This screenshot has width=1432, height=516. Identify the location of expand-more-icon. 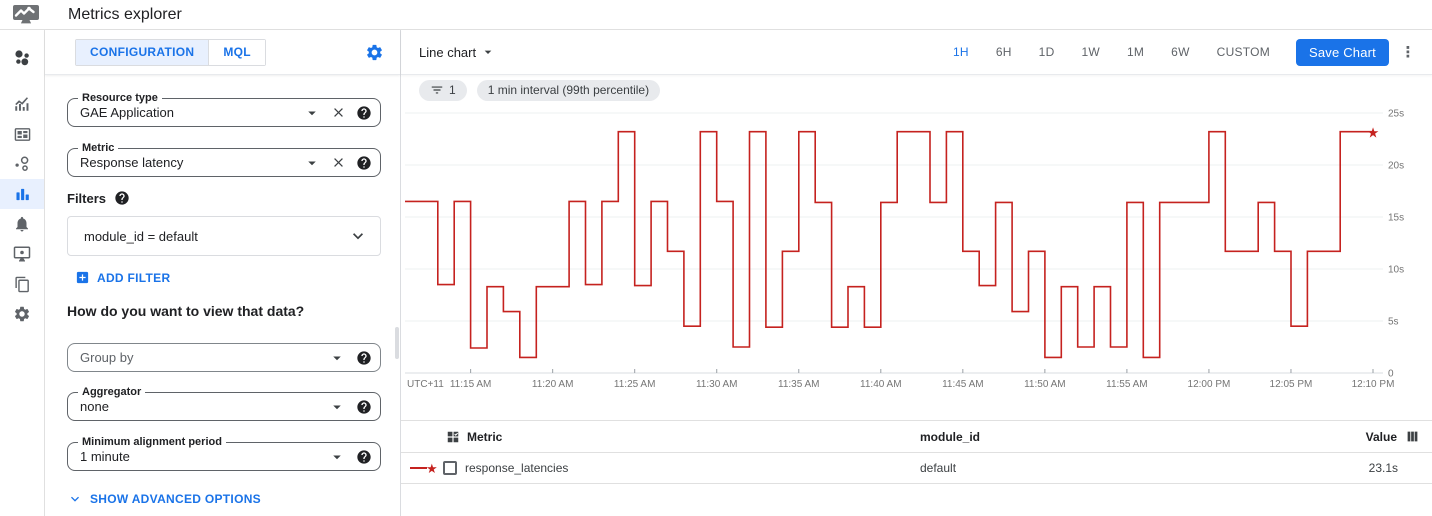
(358, 236).